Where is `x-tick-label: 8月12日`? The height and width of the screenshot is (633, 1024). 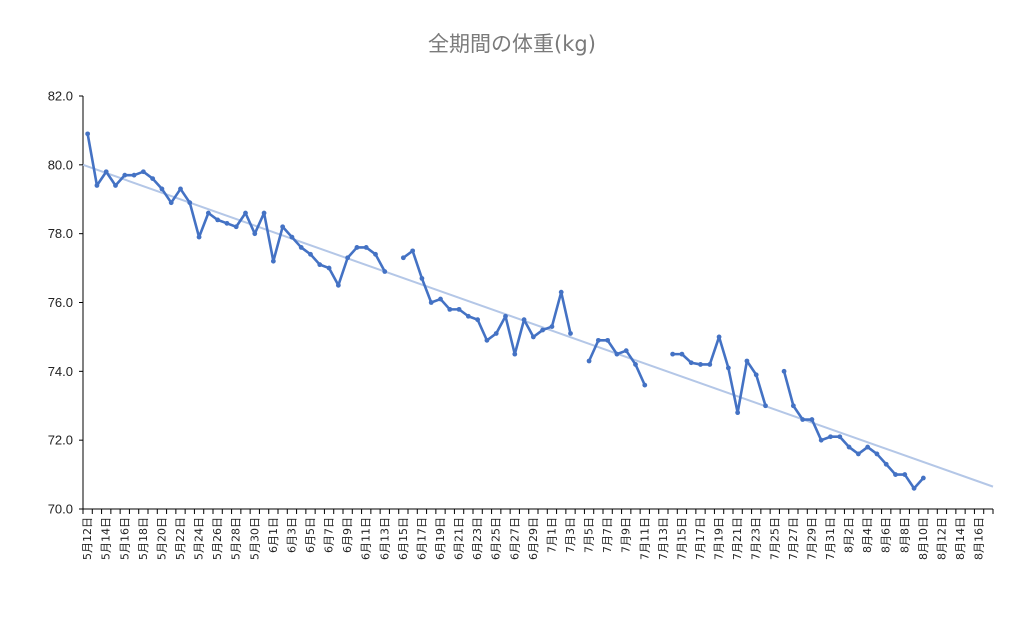
x-tick-label: 8月12日 is located at coordinates (941, 538).